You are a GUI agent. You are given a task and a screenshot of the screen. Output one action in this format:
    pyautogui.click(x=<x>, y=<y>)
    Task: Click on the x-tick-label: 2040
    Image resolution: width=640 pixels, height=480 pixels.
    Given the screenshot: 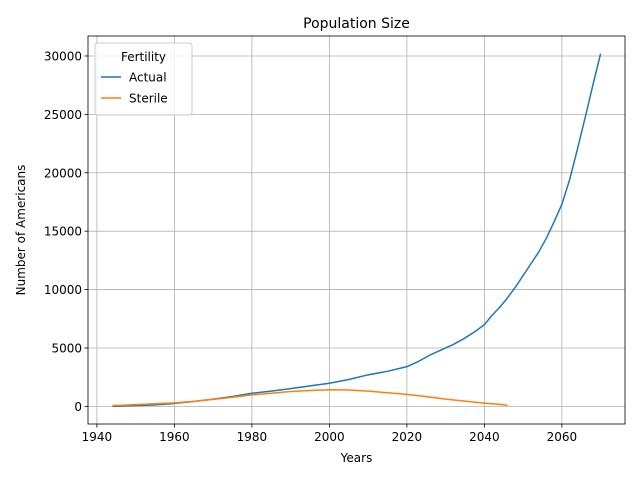 What is the action you would take?
    pyautogui.click(x=484, y=437)
    